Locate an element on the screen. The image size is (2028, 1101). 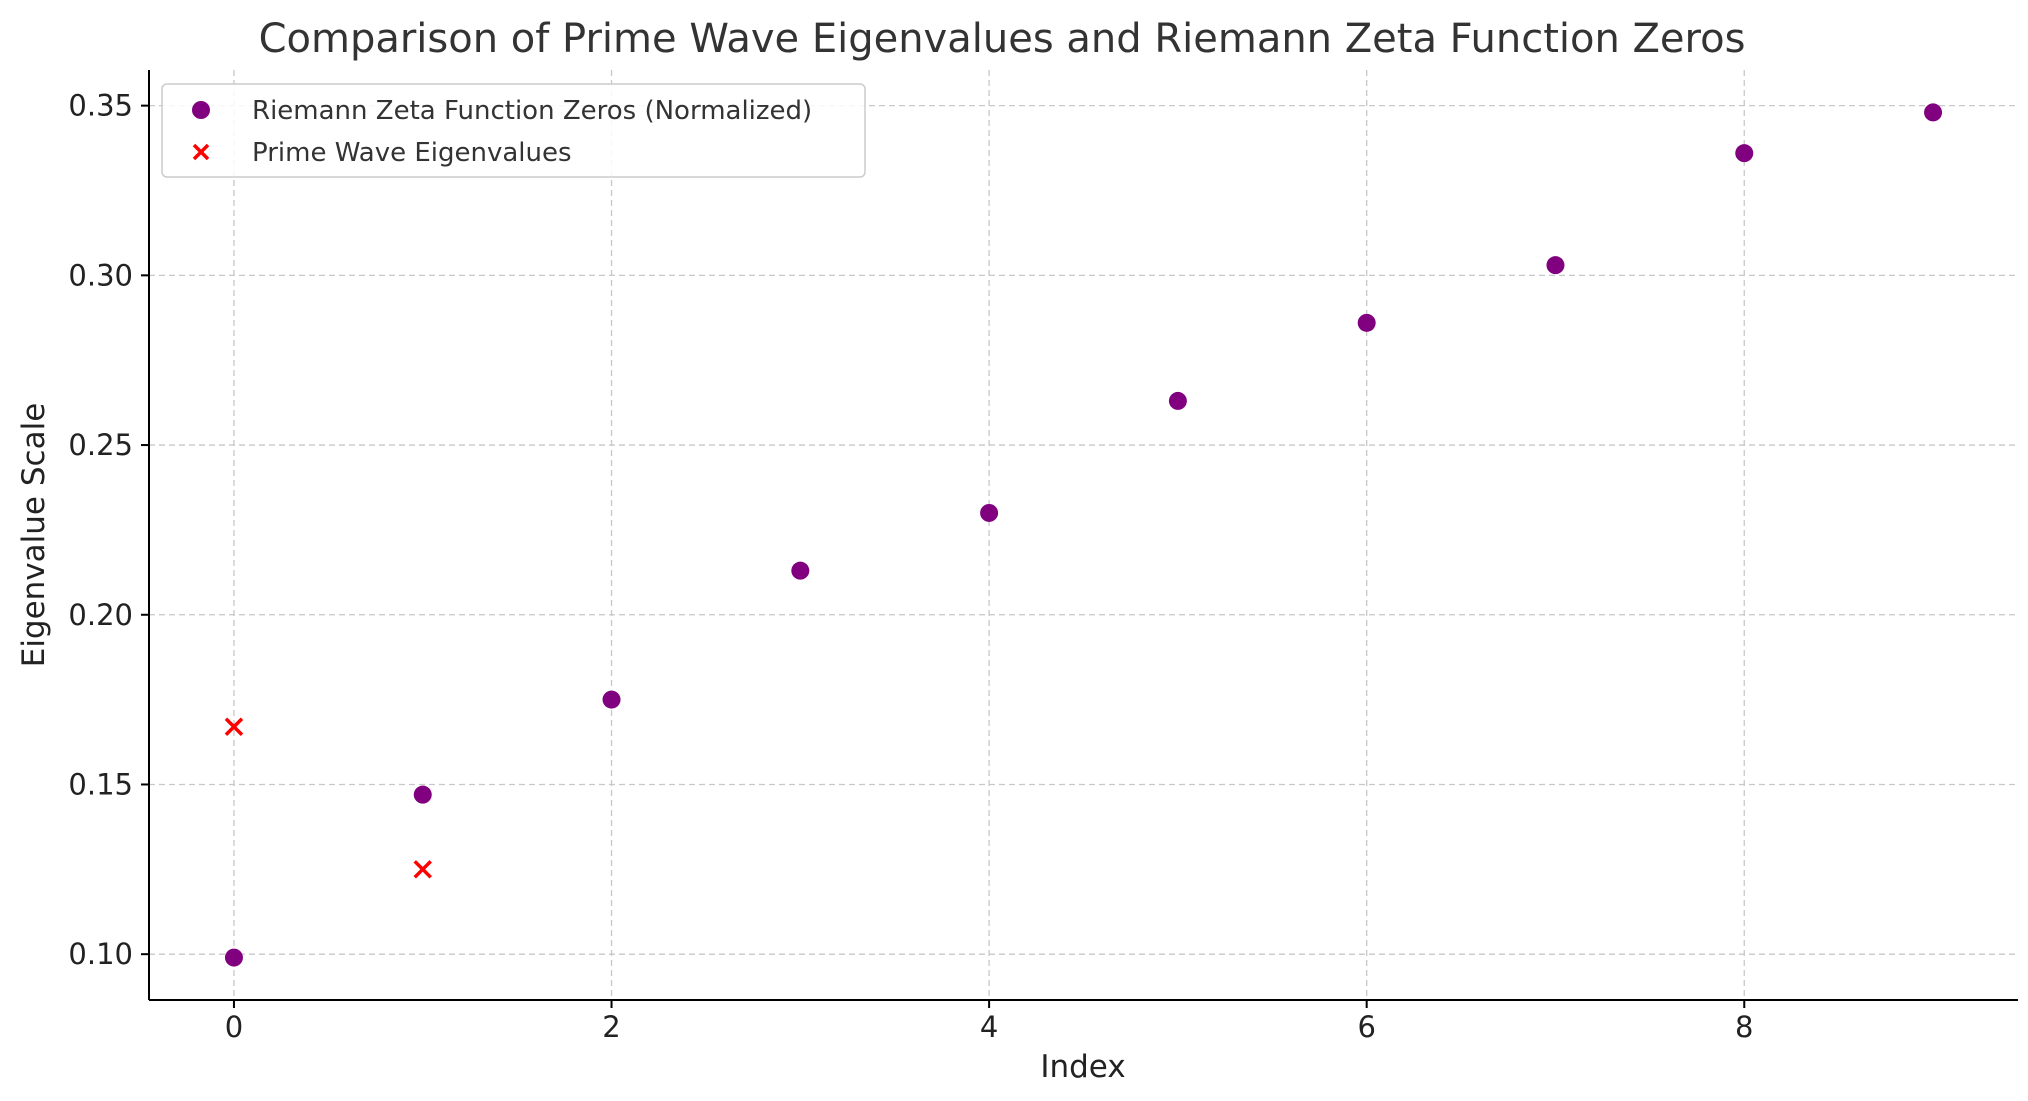
x-axis-label: Index is located at coordinates (1082, 1067).